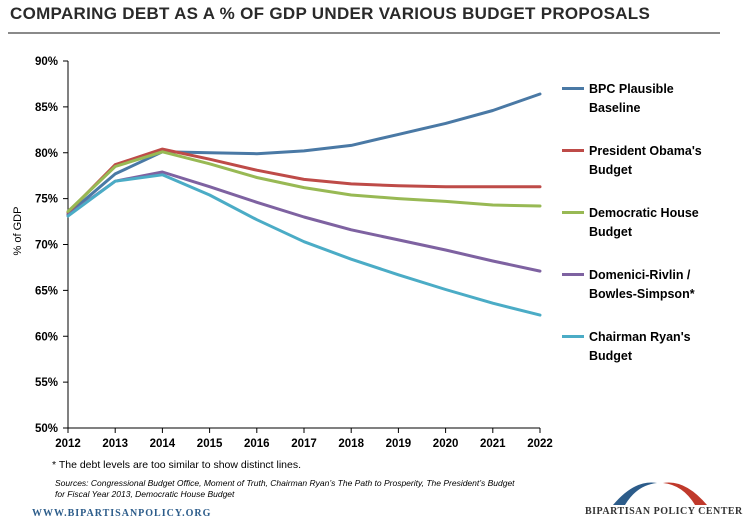 The height and width of the screenshot is (527, 748). I want to click on title-divider, so click(364, 33).